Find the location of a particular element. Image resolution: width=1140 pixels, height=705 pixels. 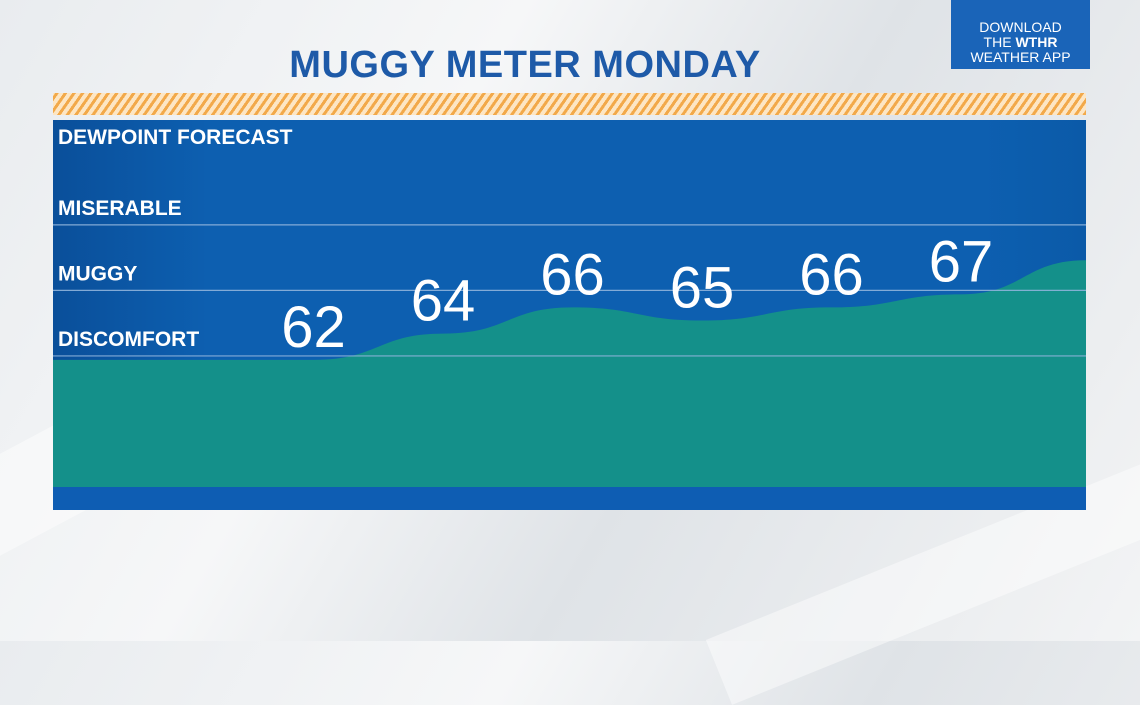

promo-line-2: THE WTHR is located at coordinates (1020, 42).